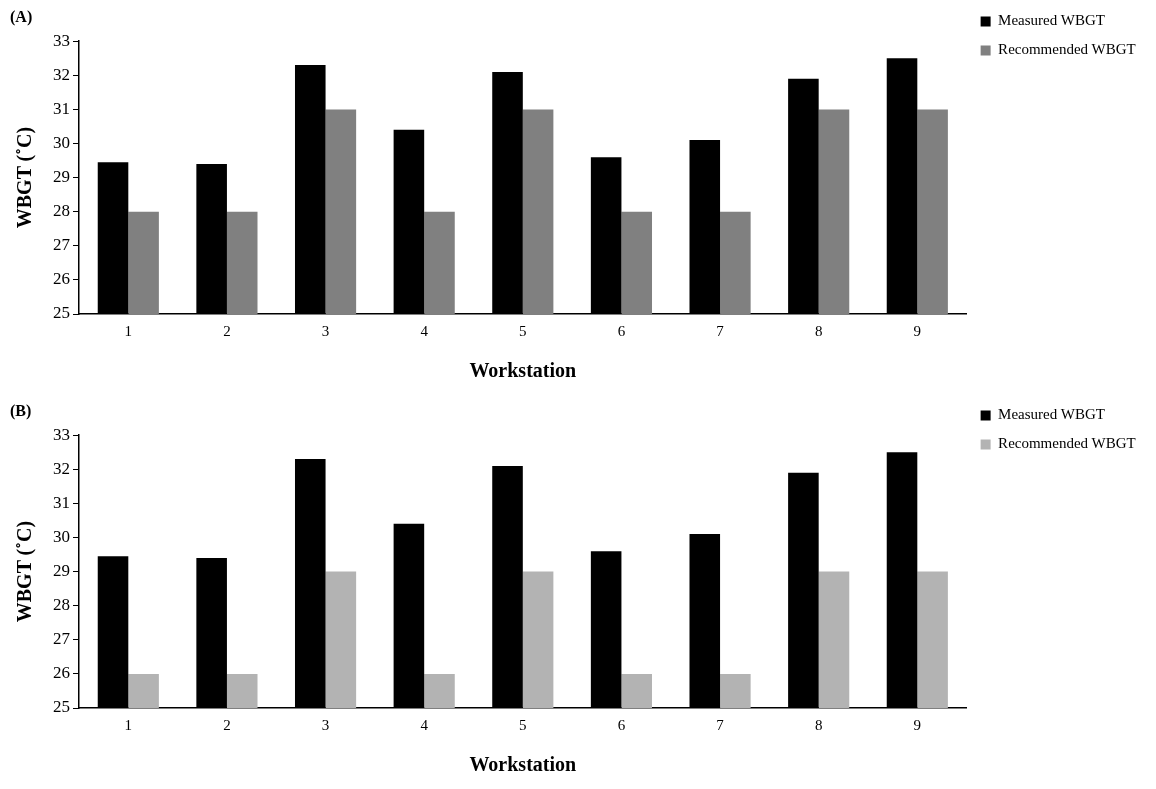  What do you see at coordinates (21, 16) in the screenshot?
I see `chart-title: (A)` at bounding box center [21, 16].